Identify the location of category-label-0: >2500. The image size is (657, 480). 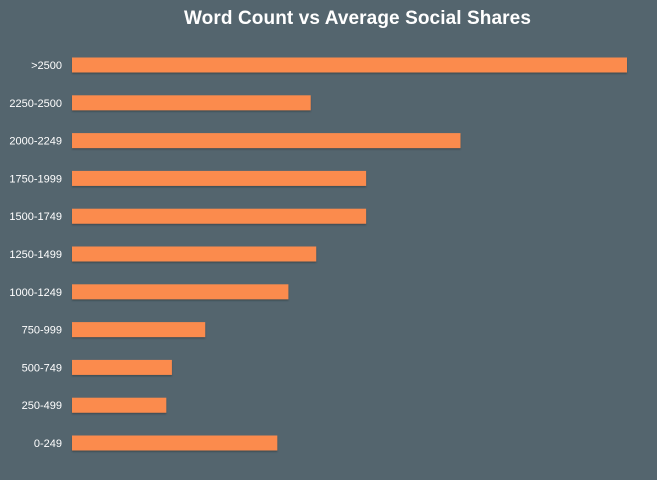
(46, 66).